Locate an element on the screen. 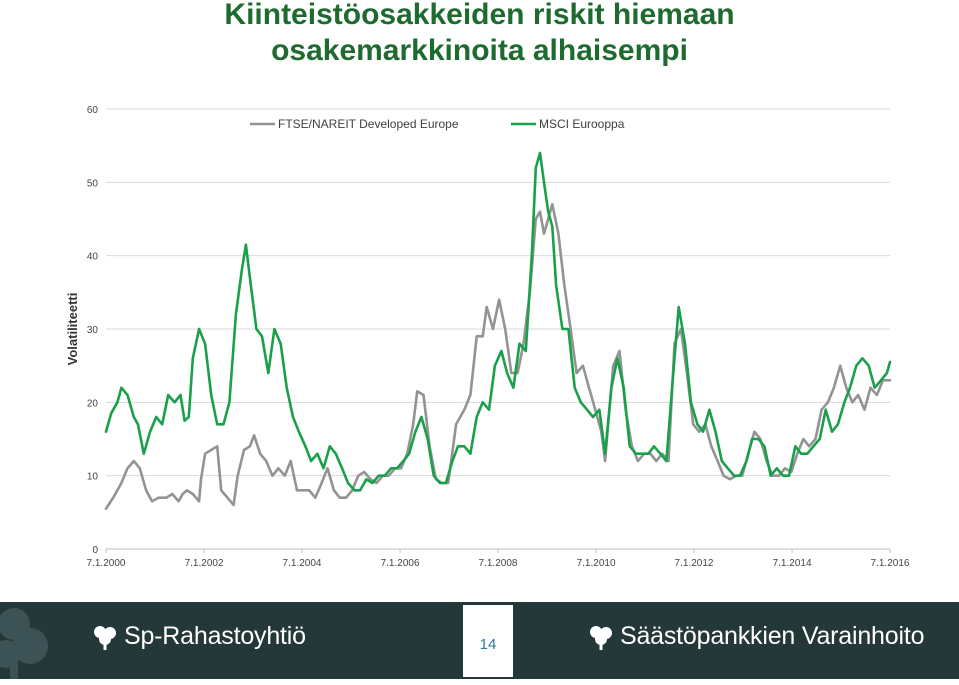  tree-watermark-icon is located at coordinates (24, 643).